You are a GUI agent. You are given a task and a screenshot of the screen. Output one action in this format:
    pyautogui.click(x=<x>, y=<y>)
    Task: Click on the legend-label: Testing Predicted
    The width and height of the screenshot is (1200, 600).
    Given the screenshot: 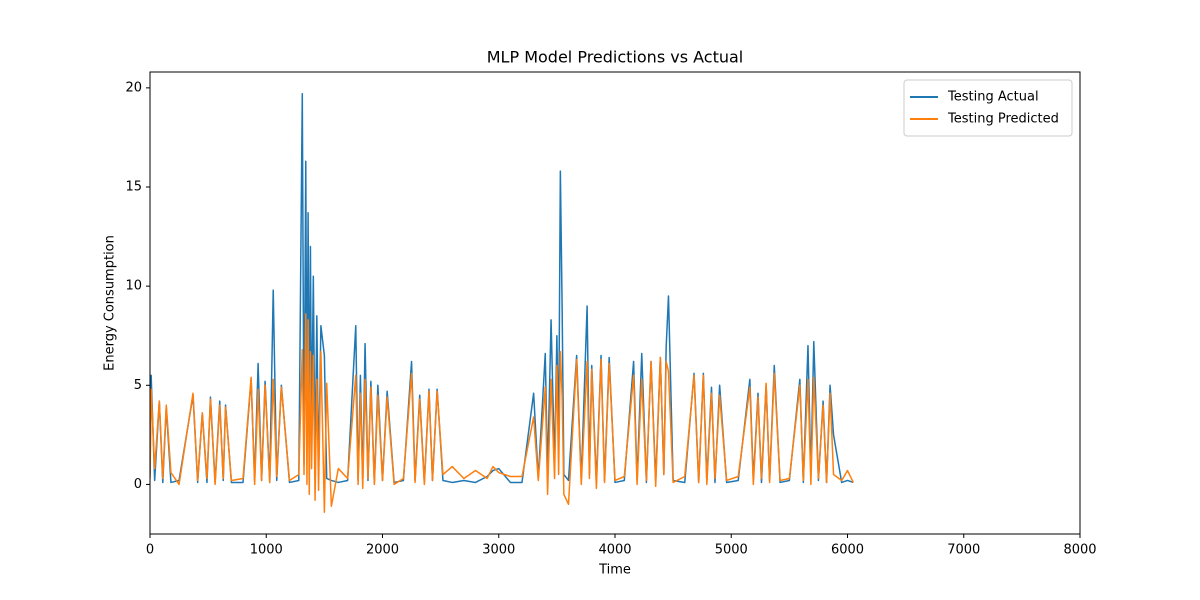 What is the action you would take?
    pyautogui.click(x=1003, y=119)
    